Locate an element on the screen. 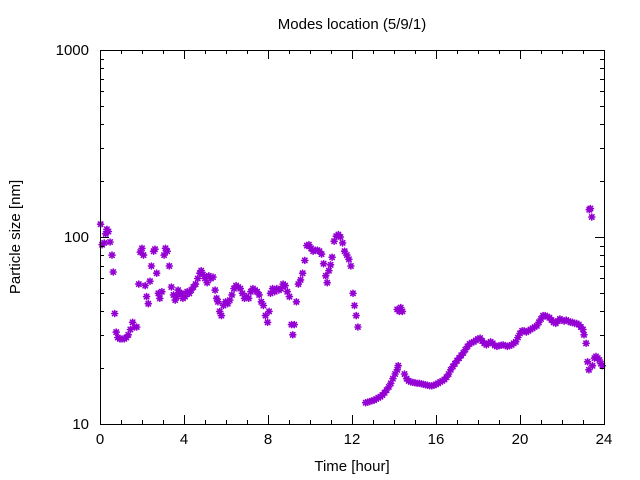 Image resolution: width=640 pixels, height=480 pixels. chart-title: Modes location (5/9/1) is located at coordinates (352, 24).